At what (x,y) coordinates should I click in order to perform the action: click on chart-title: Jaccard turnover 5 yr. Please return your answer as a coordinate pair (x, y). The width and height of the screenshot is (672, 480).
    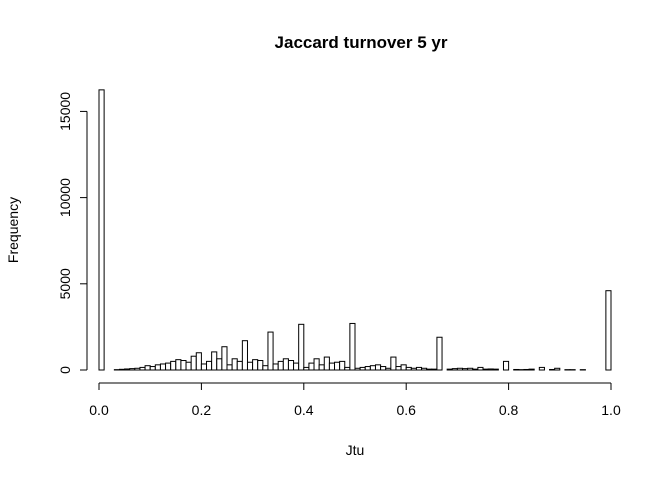
    Looking at the image, I should click on (361, 42).